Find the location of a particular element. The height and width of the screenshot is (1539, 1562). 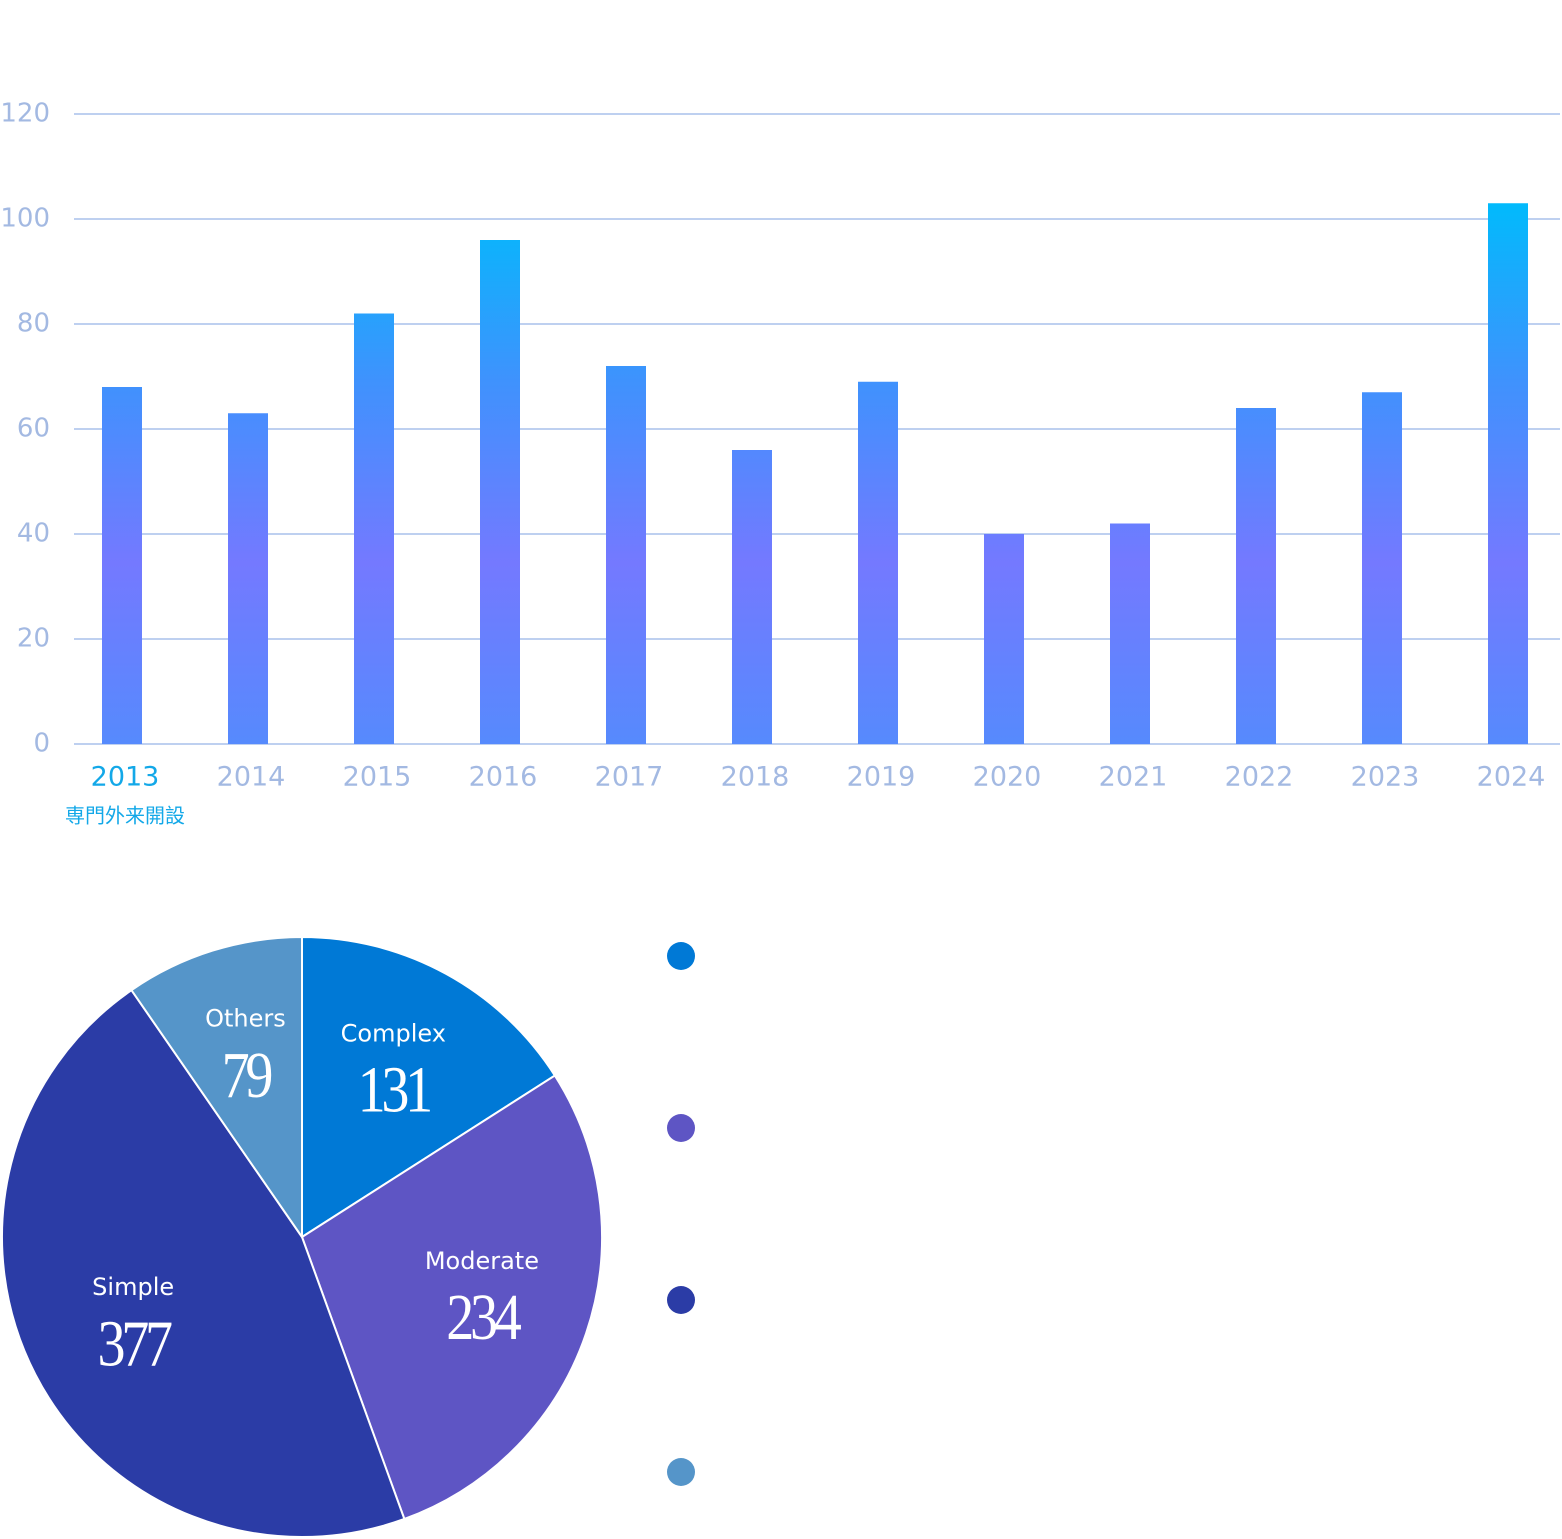

slice-value: 234 is located at coordinates (483, 1317).